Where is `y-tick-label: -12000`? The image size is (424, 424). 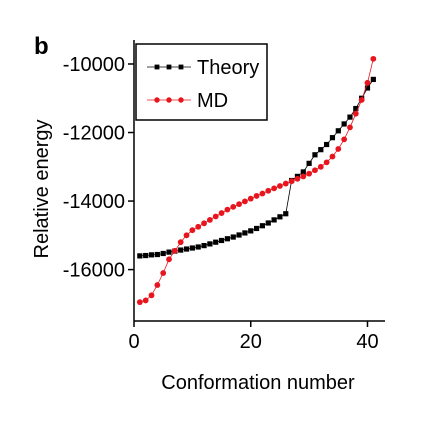
y-tick-label: -12000 is located at coordinates (94, 134).